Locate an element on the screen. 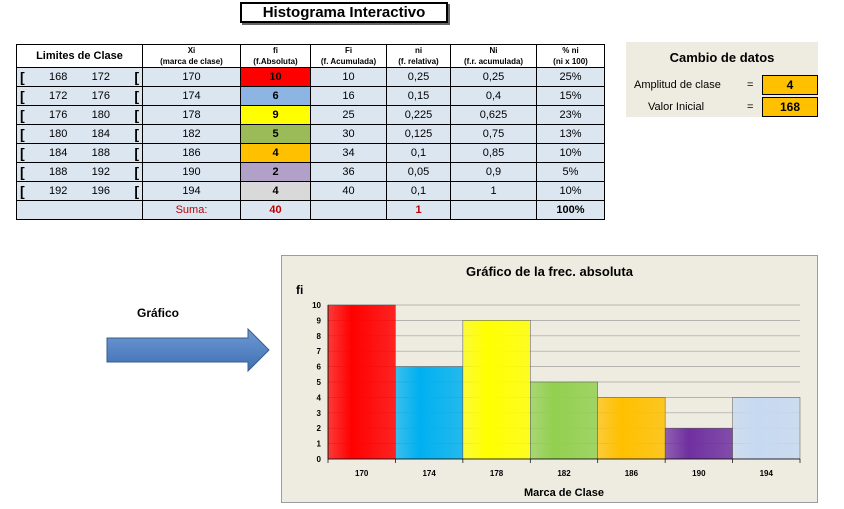 The height and width of the screenshot is (509, 844). ni-cell: 0,125 is located at coordinates (418, 134).